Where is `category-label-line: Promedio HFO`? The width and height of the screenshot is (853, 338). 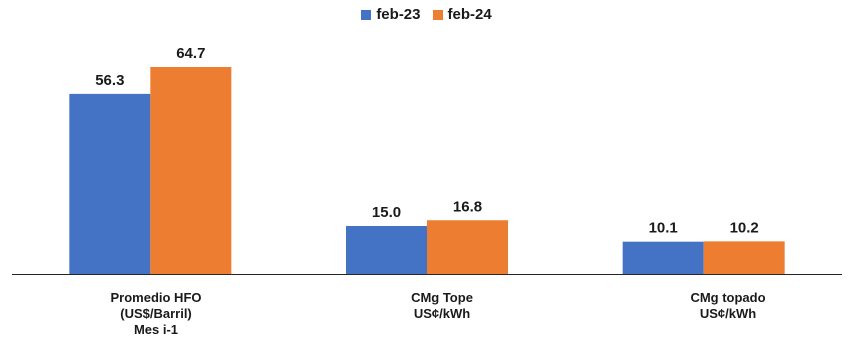 category-label-line: Promedio HFO is located at coordinates (156, 297).